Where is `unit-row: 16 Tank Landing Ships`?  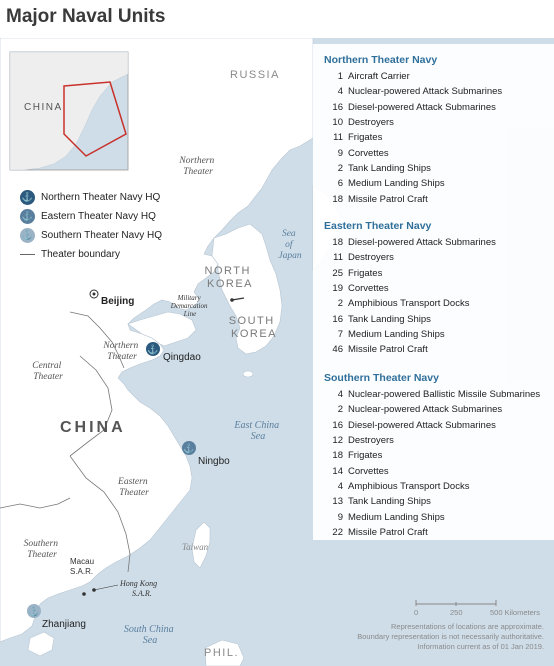
unit-row: 16 Tank Landing Ships is located at coordinates (410, 318).